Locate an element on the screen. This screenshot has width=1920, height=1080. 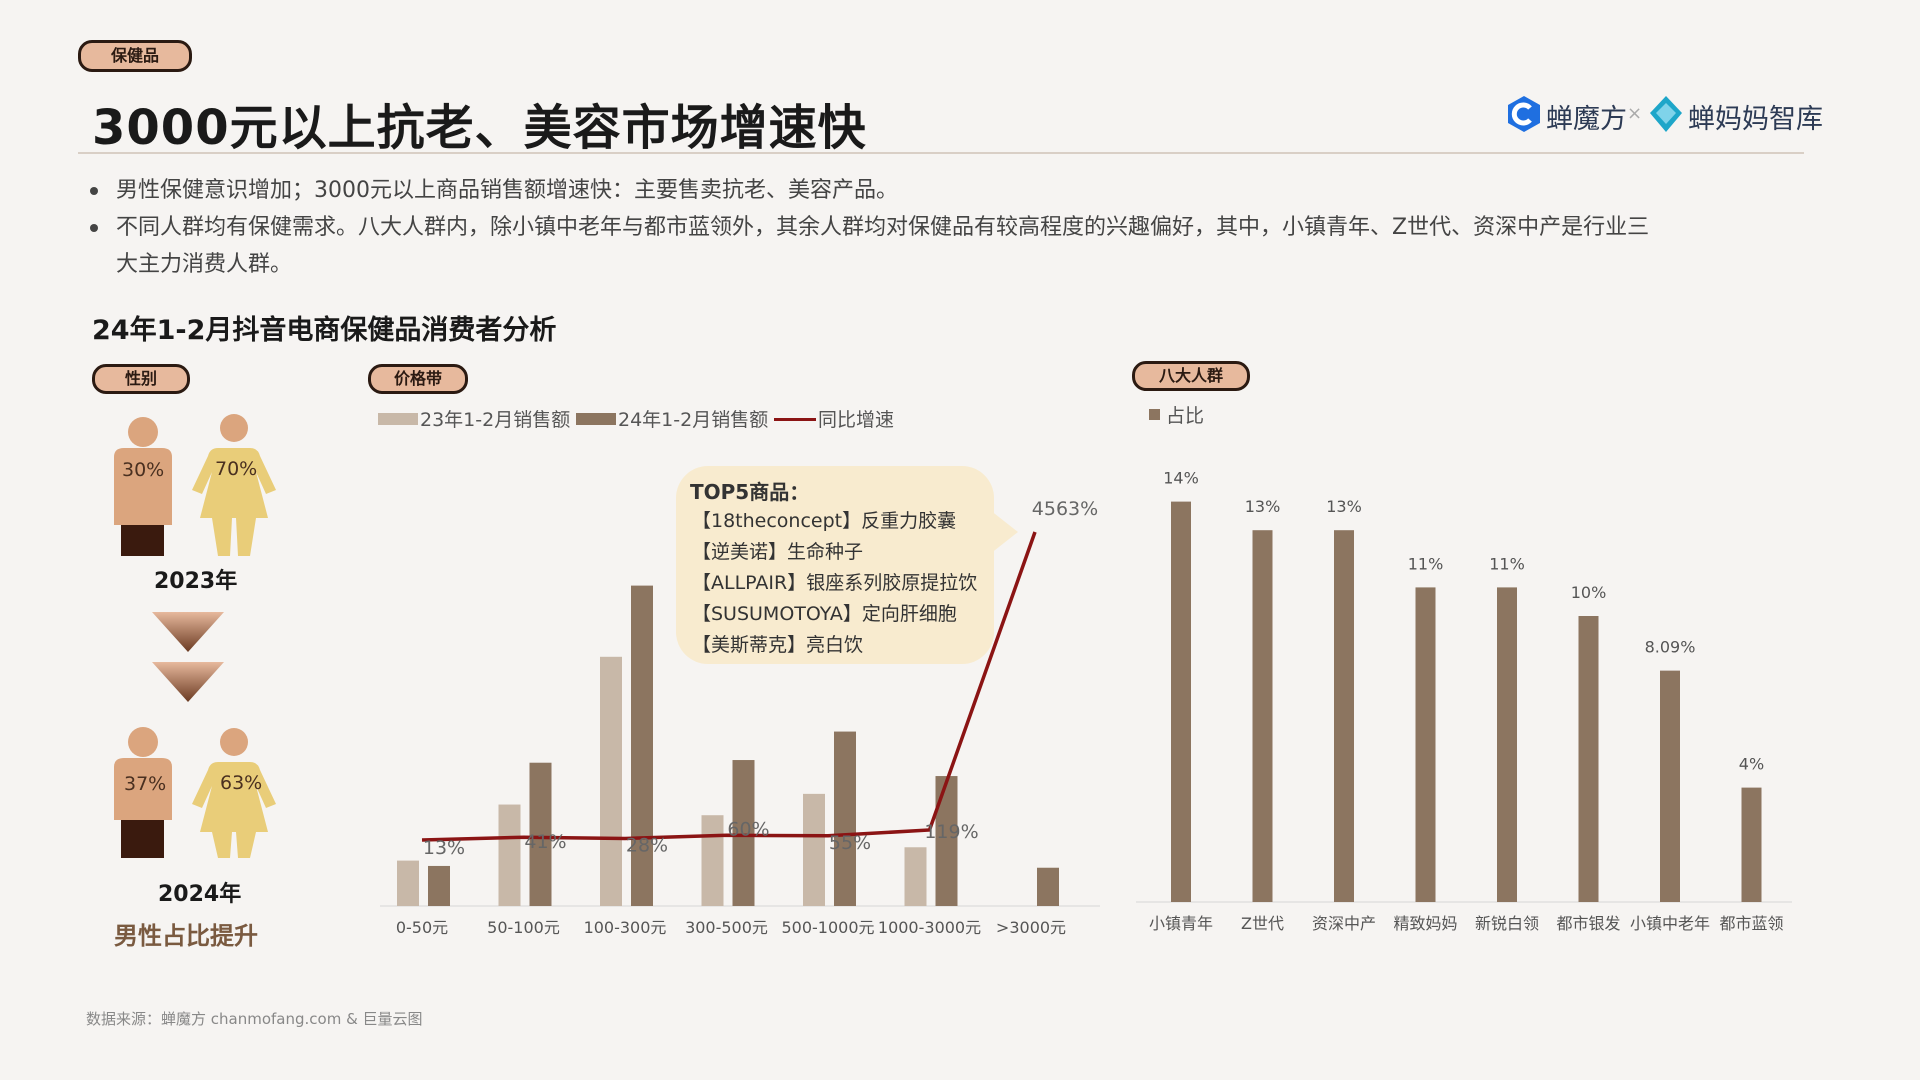
male-share-2023: 30% is located at coordinates (143, 470).